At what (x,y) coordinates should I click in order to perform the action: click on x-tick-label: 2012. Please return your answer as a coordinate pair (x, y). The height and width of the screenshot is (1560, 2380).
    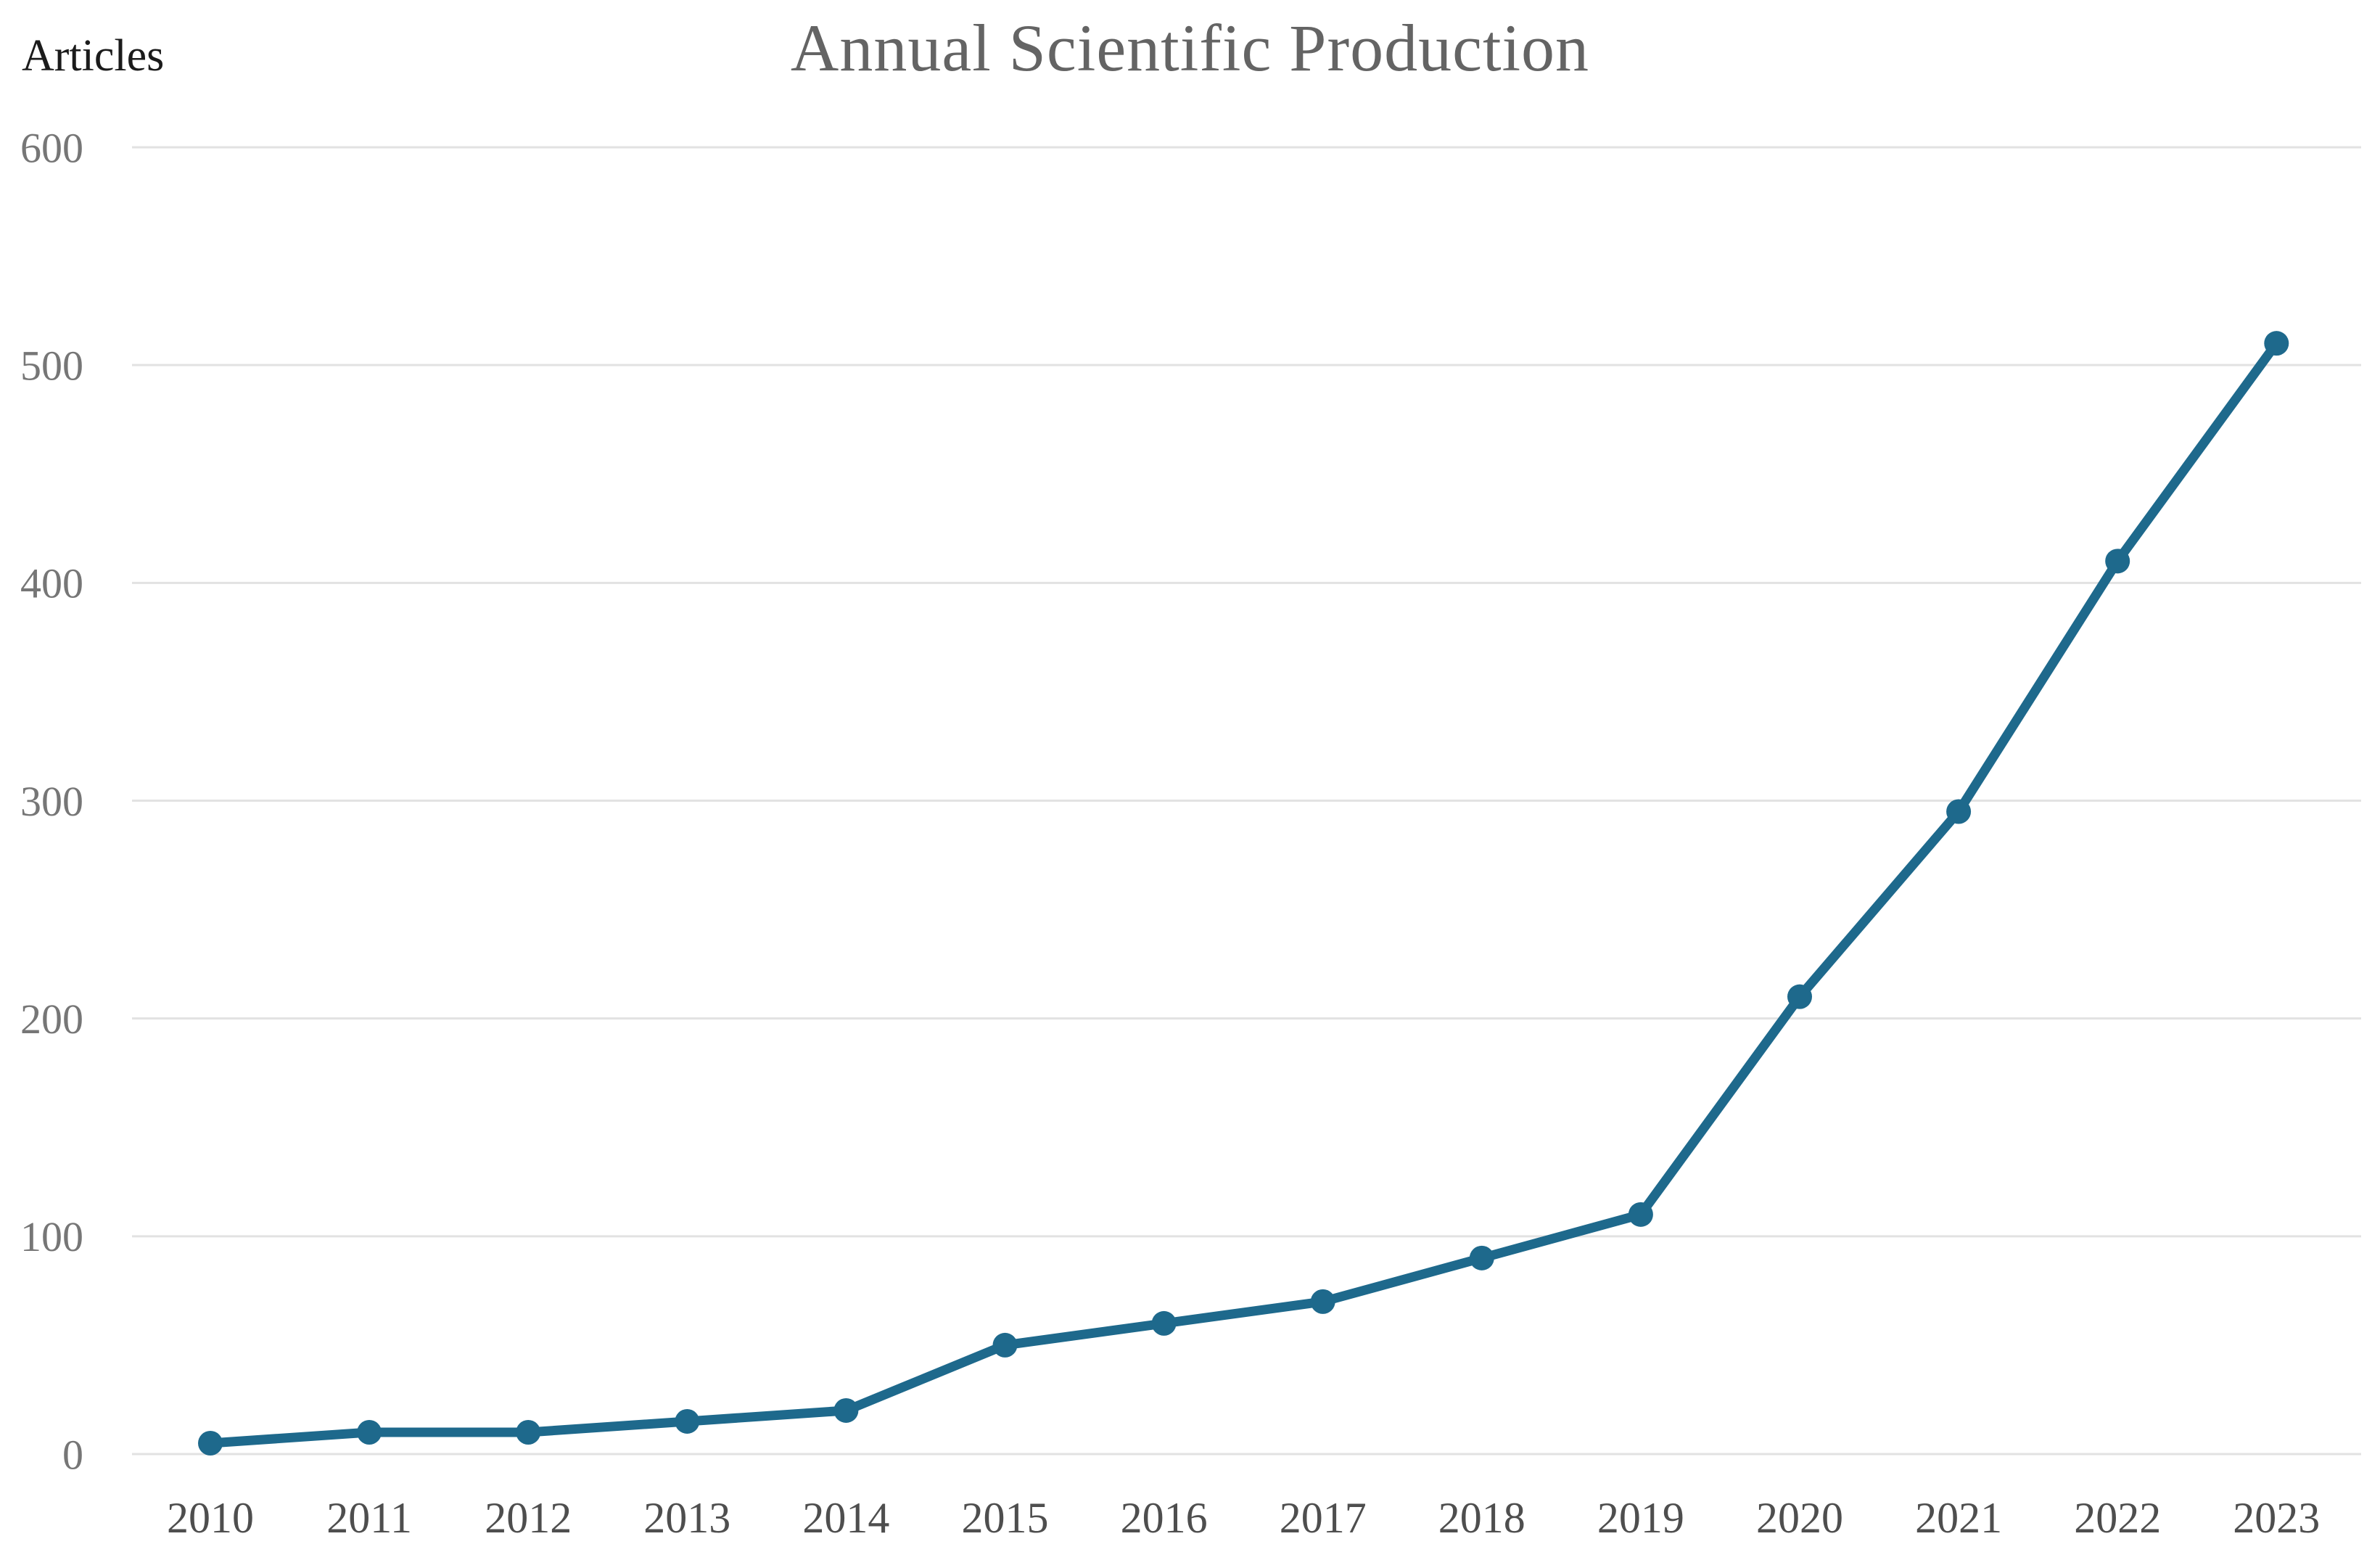
    Looking at the image, I should click on (528, 1518).